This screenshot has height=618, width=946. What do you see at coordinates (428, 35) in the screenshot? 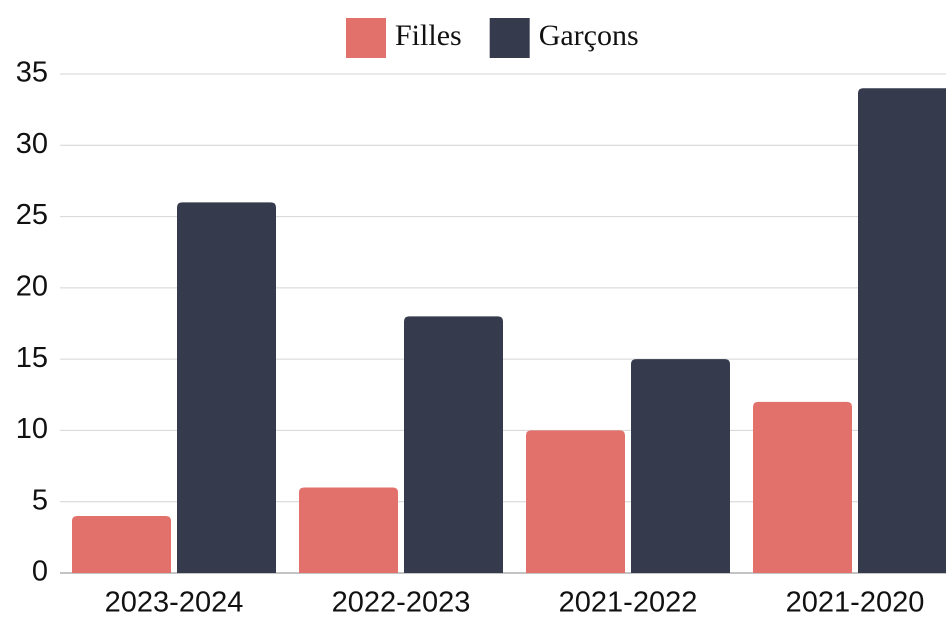
I see `legend-text: Filles` at bounding box center [428, 35].